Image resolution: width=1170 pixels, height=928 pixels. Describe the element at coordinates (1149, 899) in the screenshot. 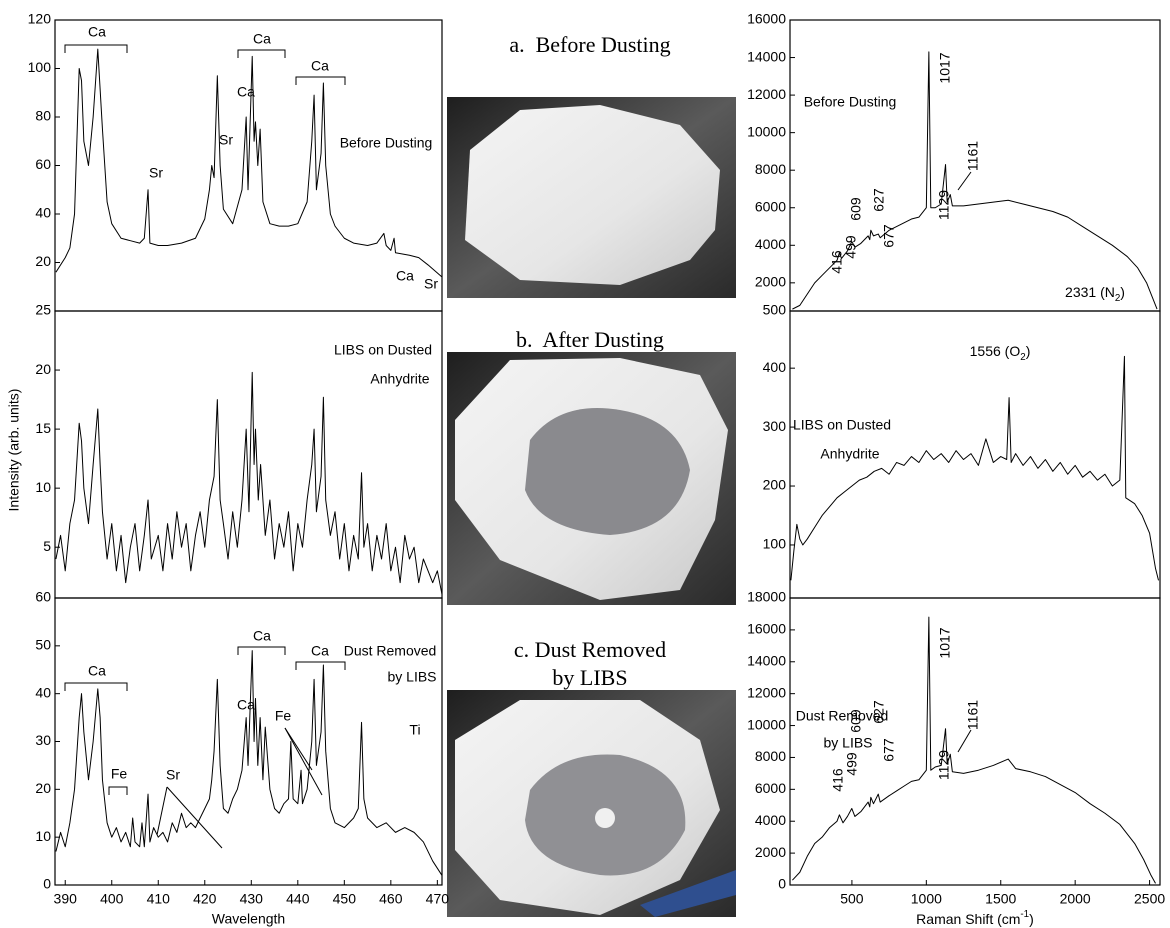

I see `x-tick-label: 2500` at that location.